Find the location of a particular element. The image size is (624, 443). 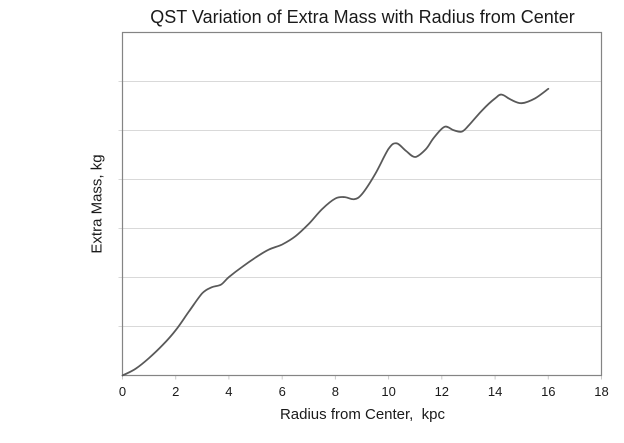

x-tick-label: 4 is located at coordinates (228, 391).